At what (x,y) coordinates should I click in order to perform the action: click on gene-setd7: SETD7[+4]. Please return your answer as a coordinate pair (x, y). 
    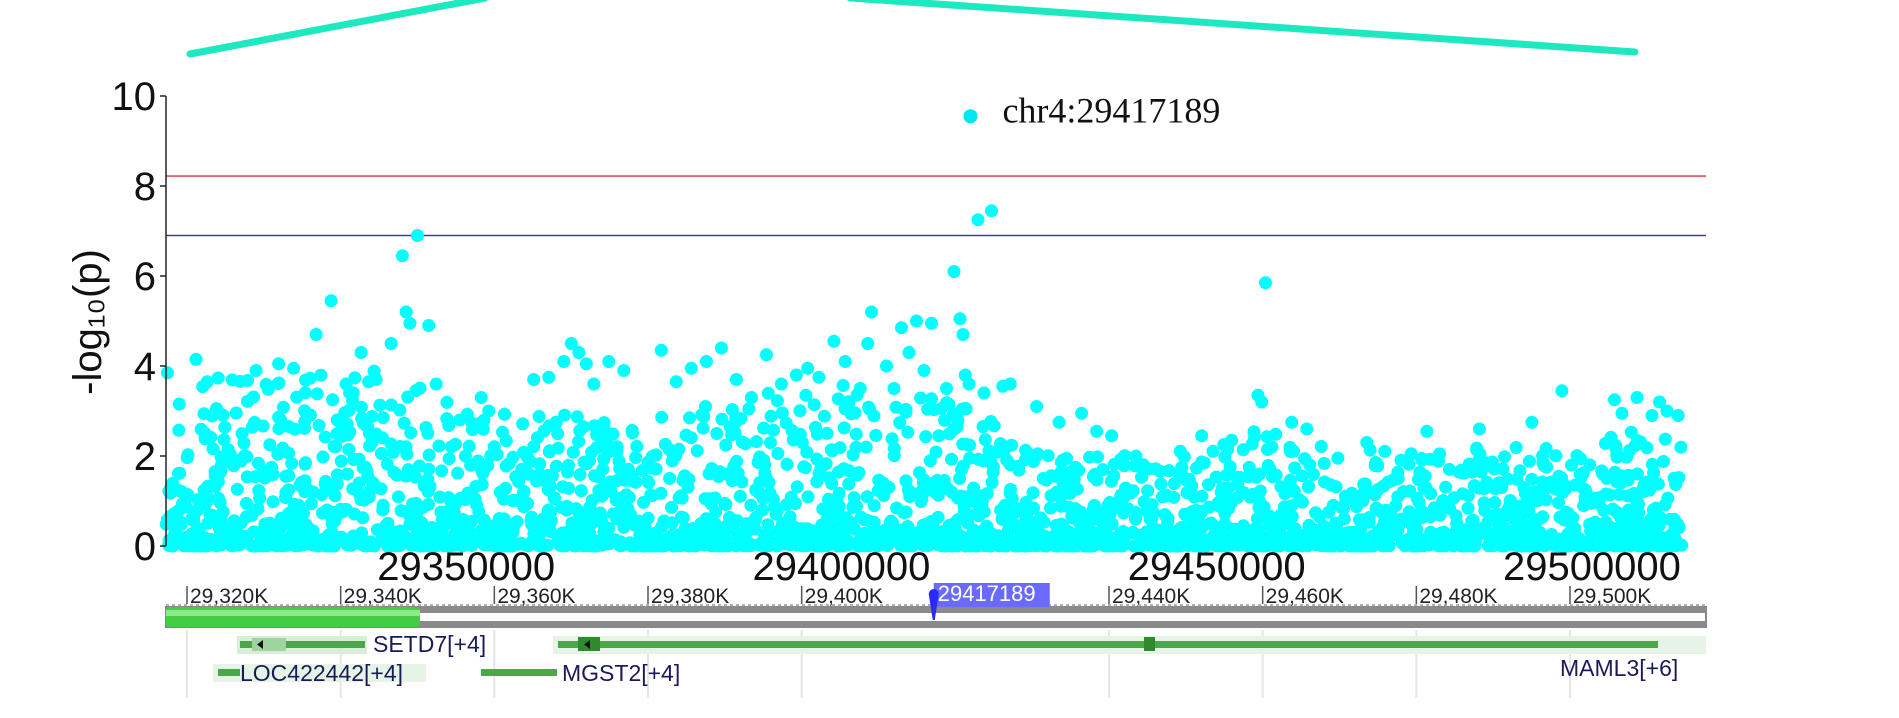
    Looking at the image, I should click on (361, 644).